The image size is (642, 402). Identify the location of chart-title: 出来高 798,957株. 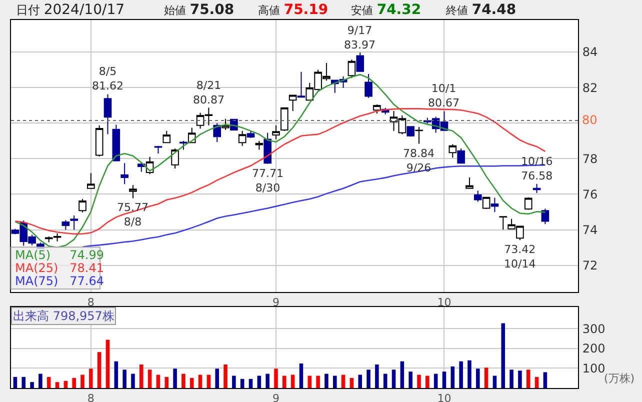
(63, 316).